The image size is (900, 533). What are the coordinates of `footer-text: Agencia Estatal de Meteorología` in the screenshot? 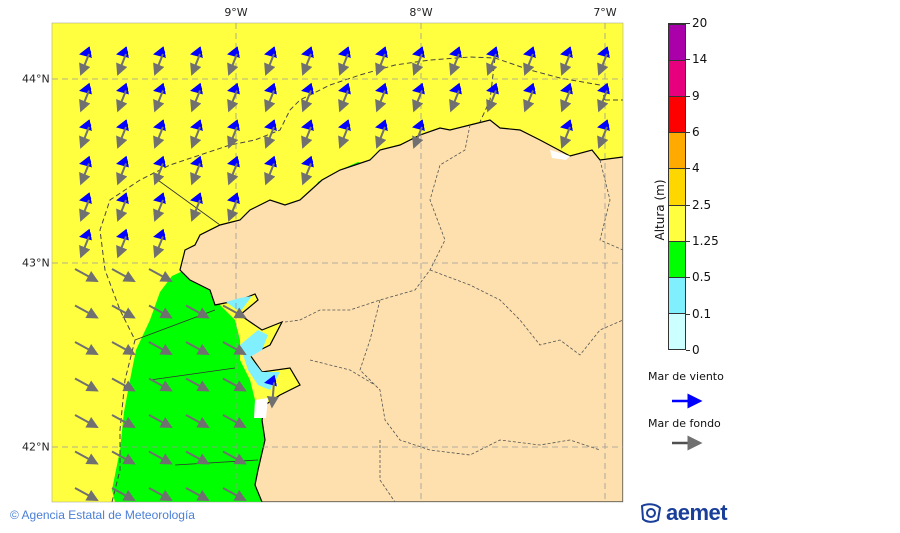 It's located at (108, 515).